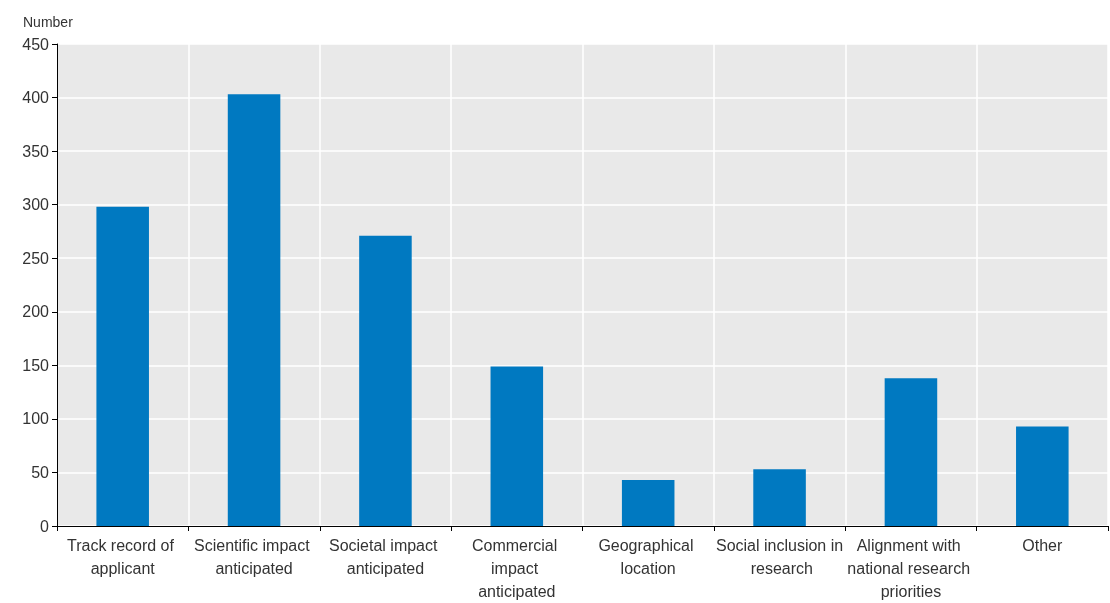 This screenshot has height=603, width=1110. What do you see at coordinates (36, 44) in the screenshot?
I see `y-tick-label: 450` at bounding box center [36, 44].